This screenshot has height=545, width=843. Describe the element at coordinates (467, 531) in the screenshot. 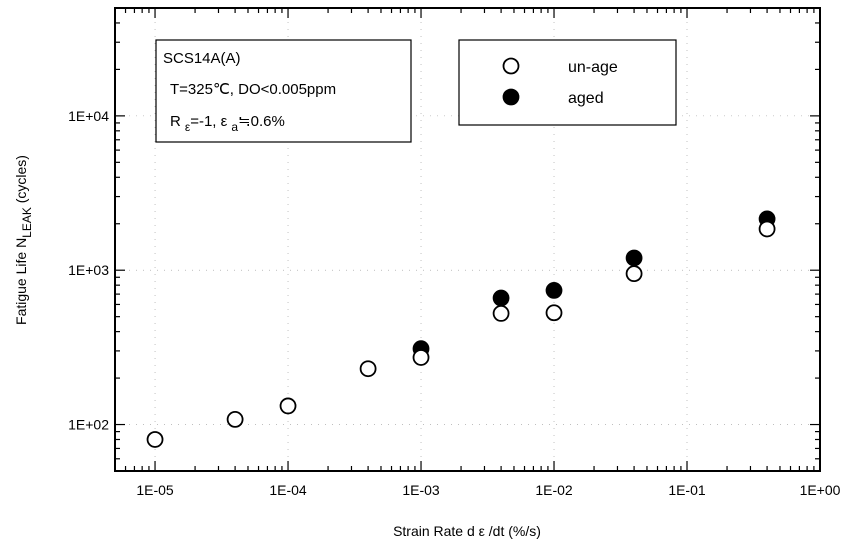

I see `x-axis-title: Strain Rate d ε /dt (%/s)` at that location.